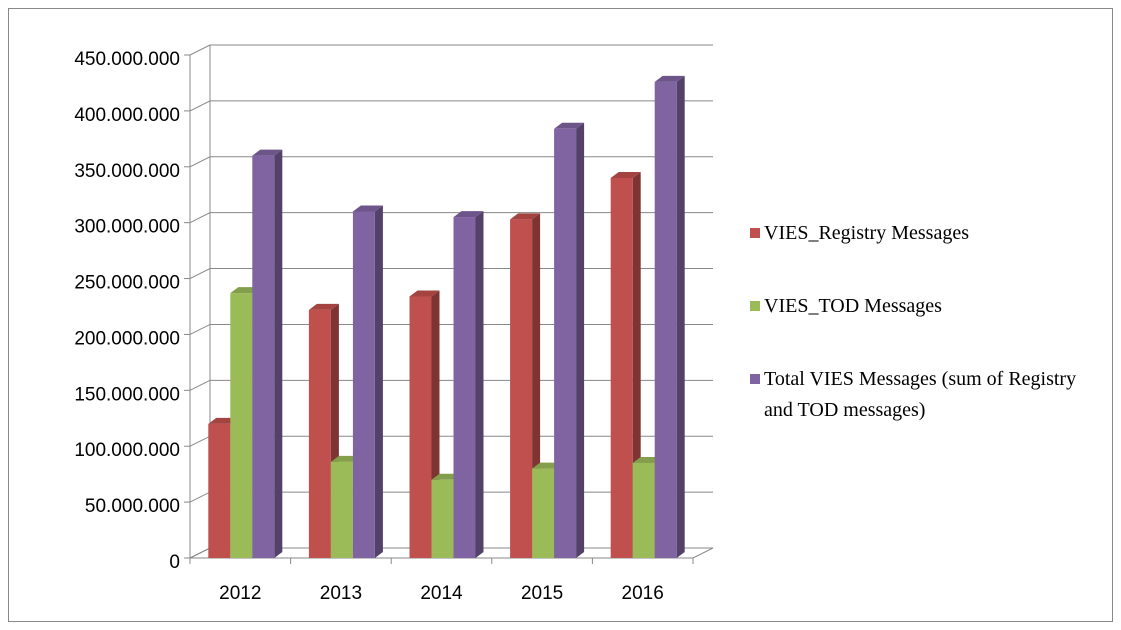  What do you see at coordinates (127, 227) in the screenshot?
I see `y-tick-label: 300.000.000` at bounding box center [127, 227].